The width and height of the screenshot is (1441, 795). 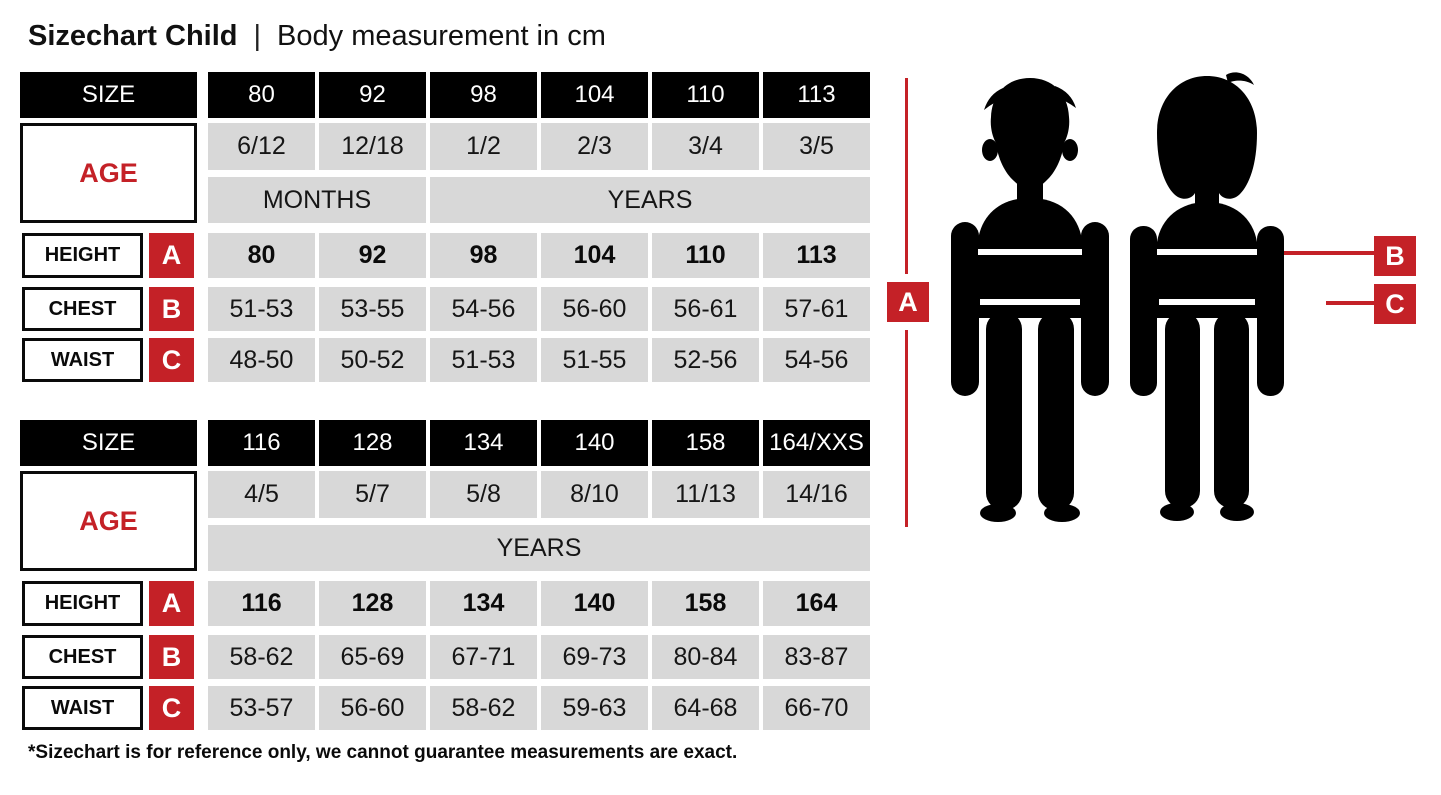 What do you see at coordinates (705, 443) in the screenshot?
I see `size-cell: 158` at bounding box center [705, 443].